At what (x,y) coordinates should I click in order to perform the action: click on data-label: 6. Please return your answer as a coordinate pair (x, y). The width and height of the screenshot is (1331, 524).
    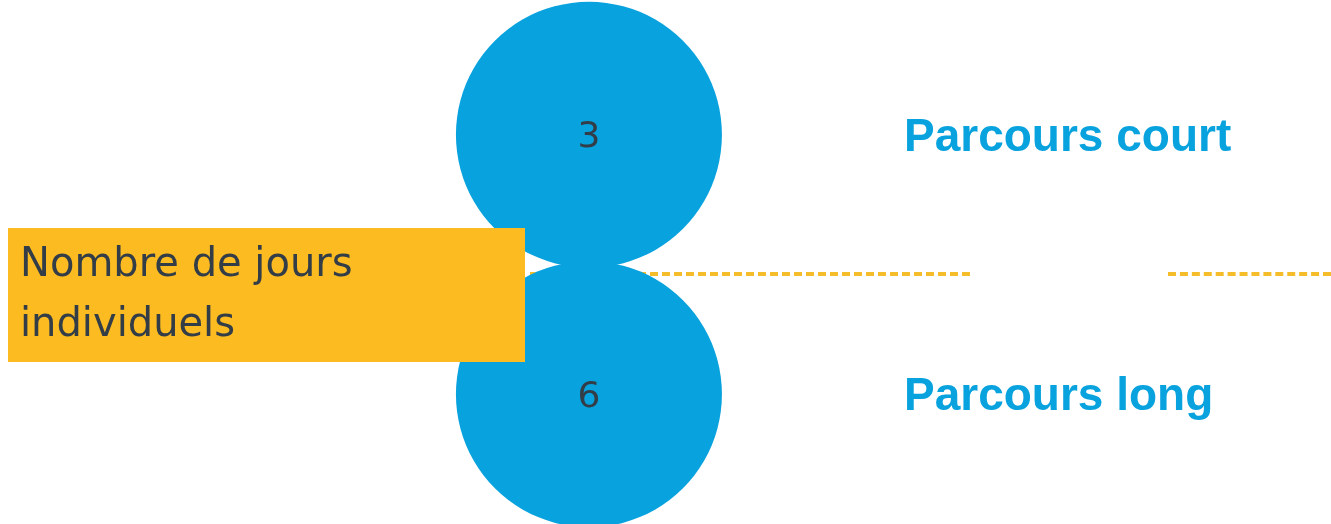
    Looking at the image, I should click on (589, 394).